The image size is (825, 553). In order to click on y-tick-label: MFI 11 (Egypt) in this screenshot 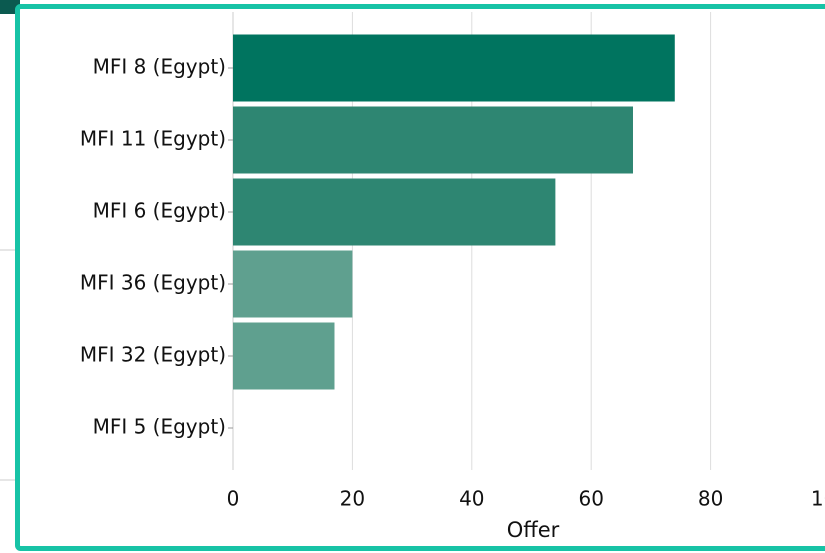, I will do `click(153, 139)`.